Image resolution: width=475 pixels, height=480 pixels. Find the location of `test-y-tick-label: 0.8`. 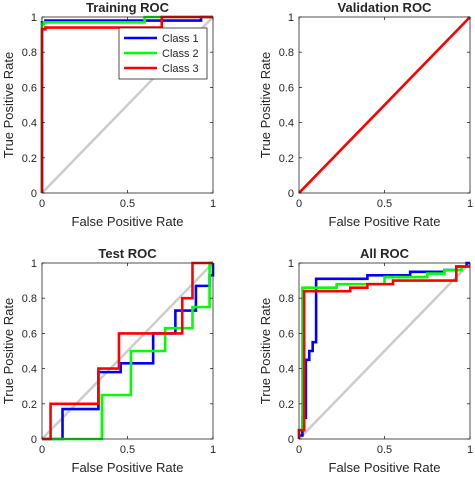

test-y-tick-label: 0.8 is located at coordinates (29, 299).